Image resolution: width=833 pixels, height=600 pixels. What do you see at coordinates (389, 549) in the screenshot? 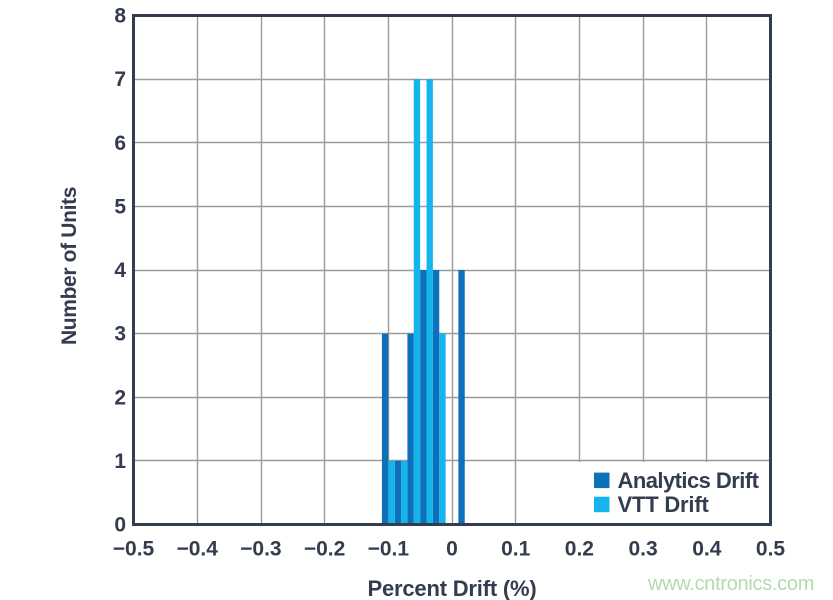
I see `svg-text: −0.1` at bounding box center [389, 549].